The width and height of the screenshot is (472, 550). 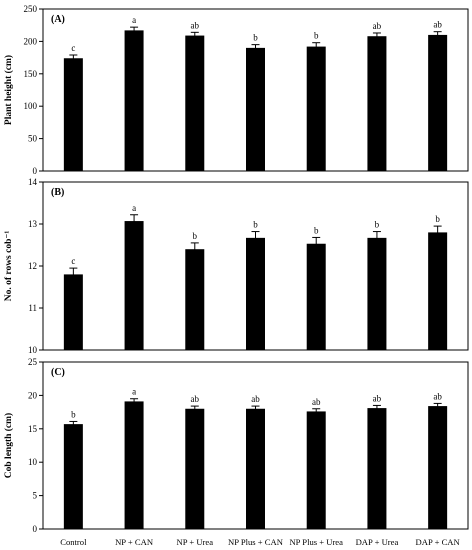 What do you see at coordinates (8, 90) in the screenshot?
I see `y-axis-label: Plant height (cm)` at bounding box center [8, 90].